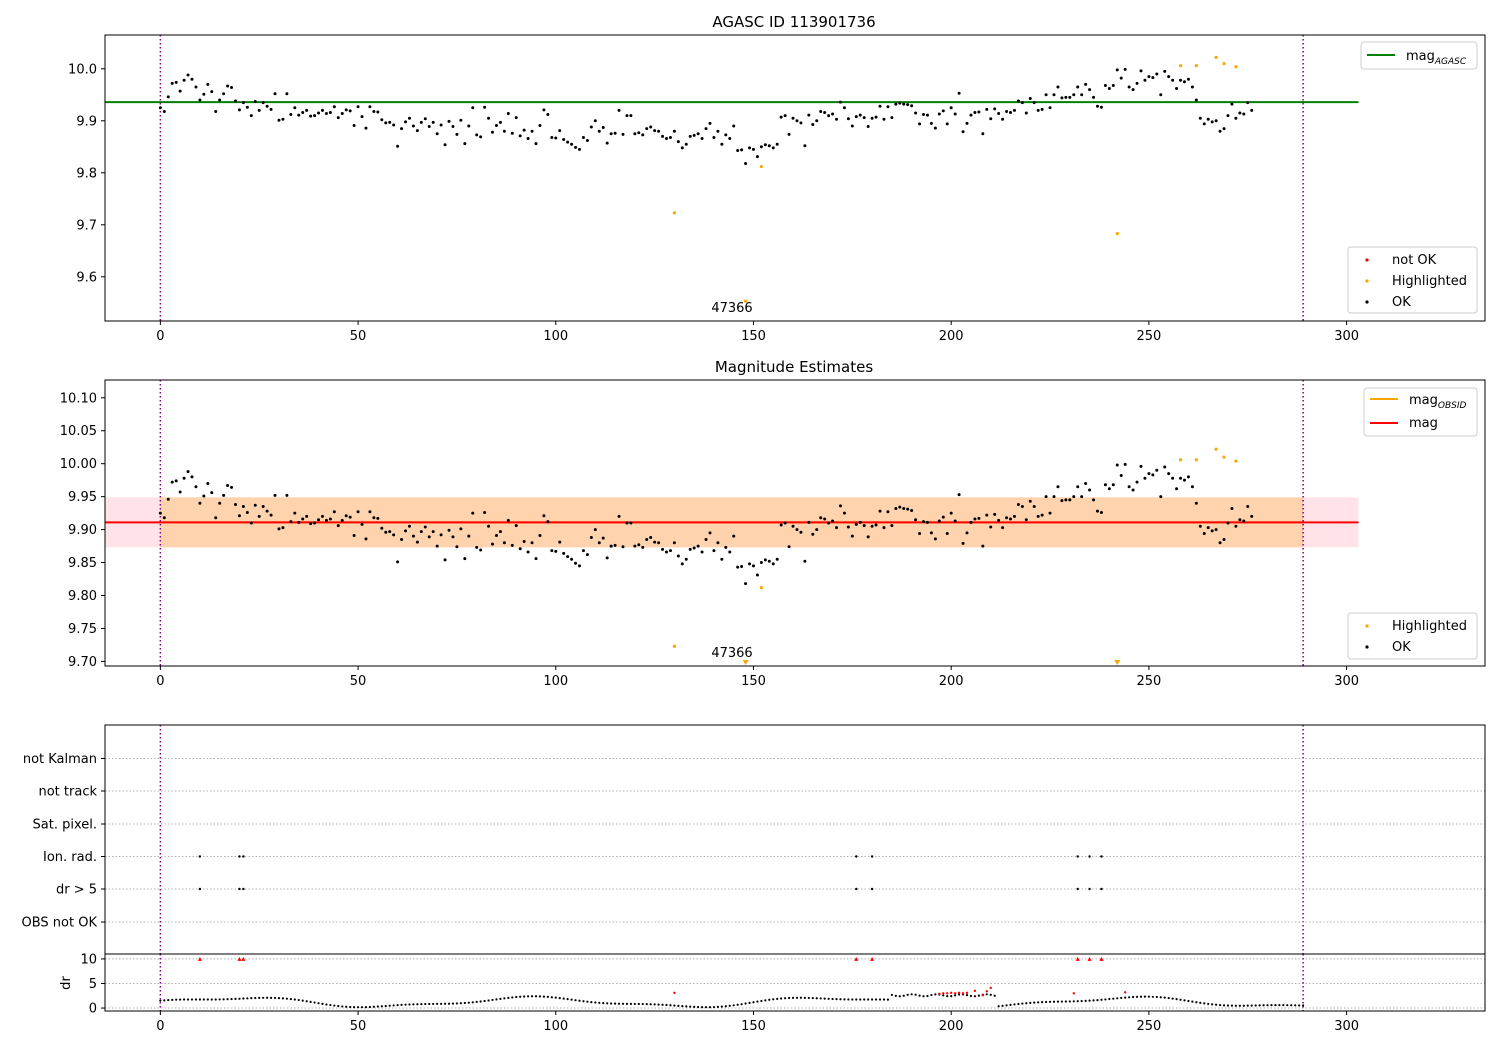  What do you see at coordinates (1429, 281) in the screenshot?
I see `legend-highlighted-label: Highlighted` at bounding box center [1429, 281].